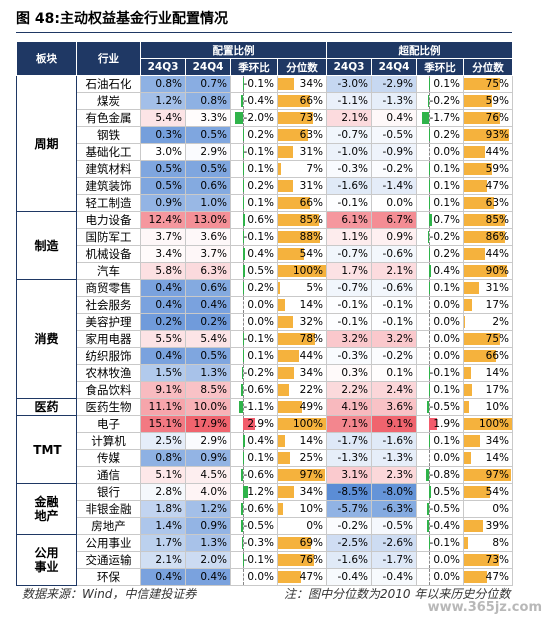 The width and height of the screenshot is (550, 621). Describe the element at coordinates (352, 254) in the screenshot. I see `cell-text: -0.7%` at that location.